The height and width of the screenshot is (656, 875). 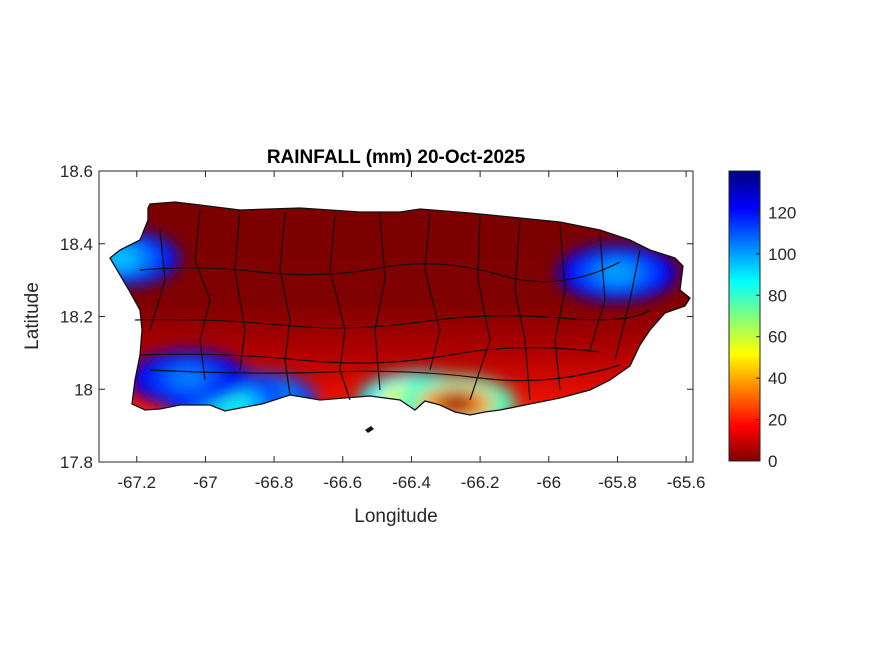 What do you see at coordinates (762, 320) in the screenshot?
I see `colorbar: 0 20 40 60 80 100 120` at bounding box center [762, 320].